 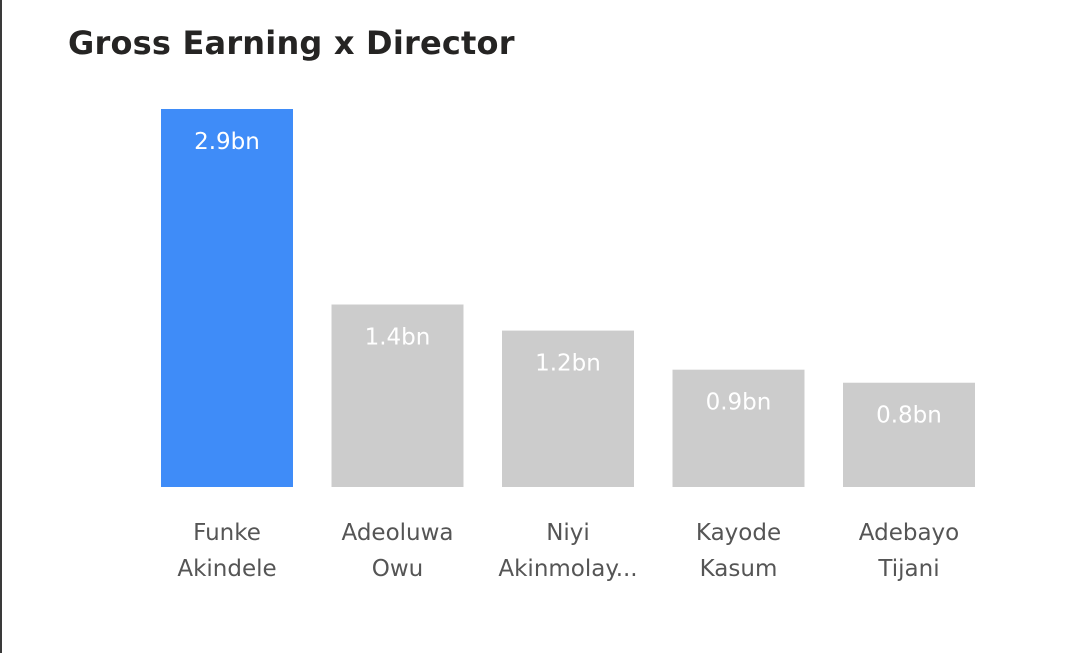 I want to click on category-label: Kasum, so click(x=739, y=569).